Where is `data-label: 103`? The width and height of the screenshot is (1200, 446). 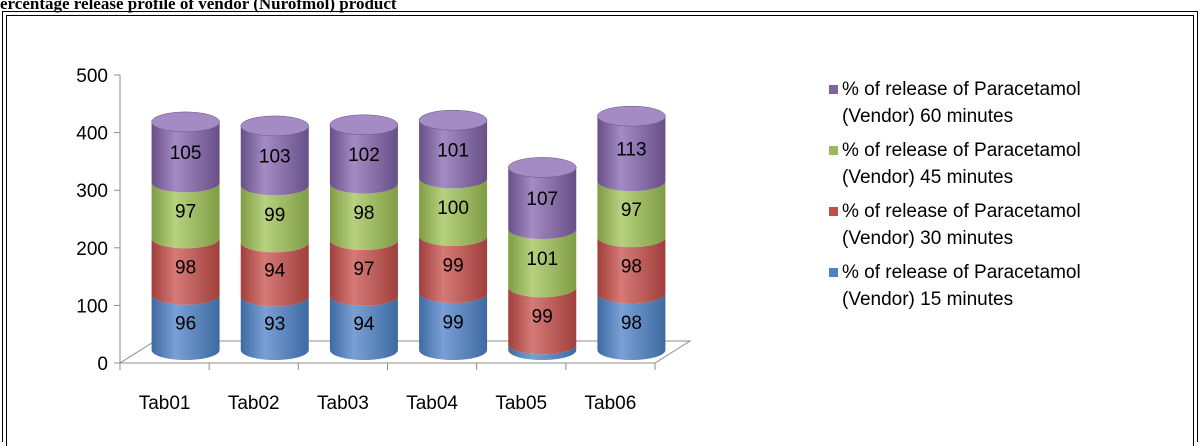
data-label: 103 is located at coordinates (275, 157).